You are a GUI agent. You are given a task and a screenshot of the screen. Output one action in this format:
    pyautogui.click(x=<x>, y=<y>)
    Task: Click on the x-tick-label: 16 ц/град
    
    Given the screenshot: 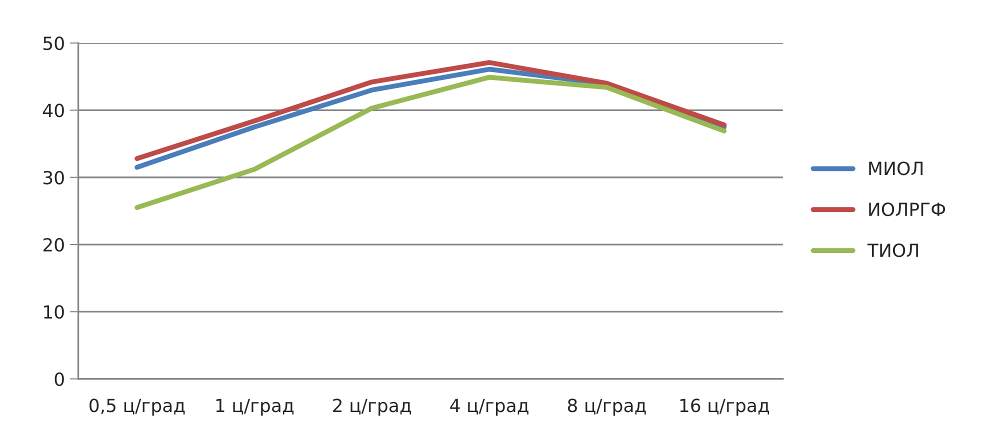 What is the action you would take?
    pyautogui.click(x=725, y=407)
    